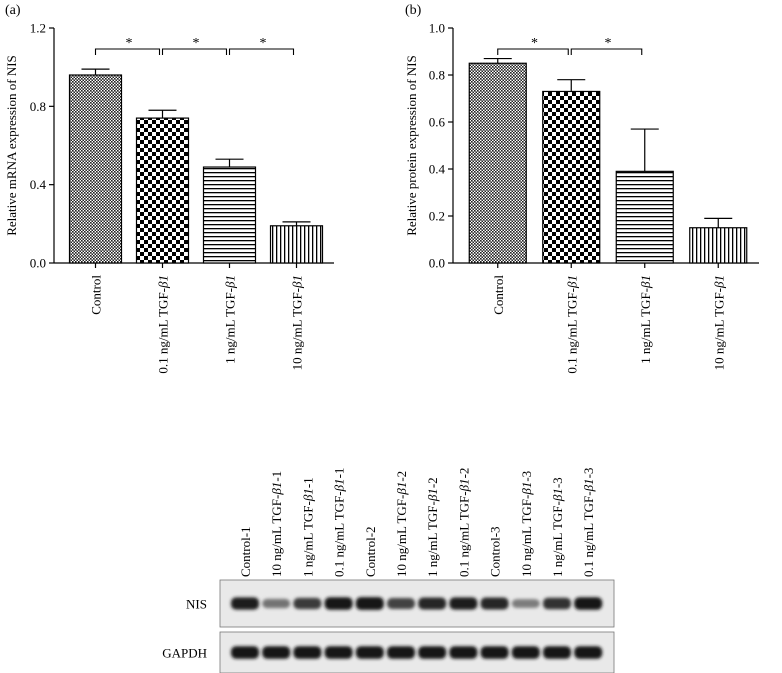 The height and width of the screenshot is (673, 782). Describe the element at coordinates (557, 527) in the screenshot. I see `lane-label: 1 ng/mL TGF-β1-3` at that location.